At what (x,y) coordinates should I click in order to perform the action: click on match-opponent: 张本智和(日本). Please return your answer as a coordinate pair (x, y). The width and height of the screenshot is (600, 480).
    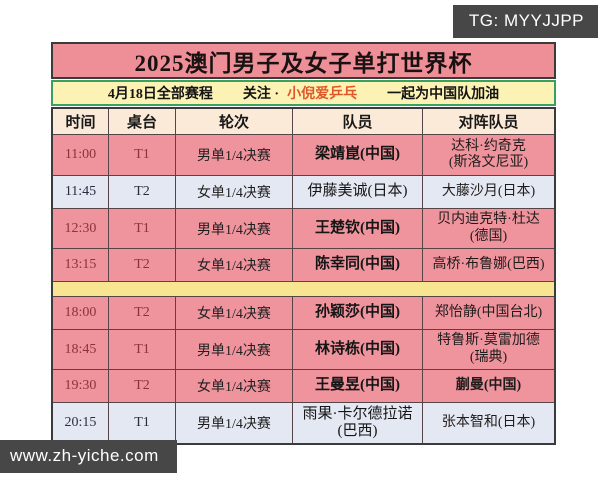
    Looking at the image, I should click on (488, 422).